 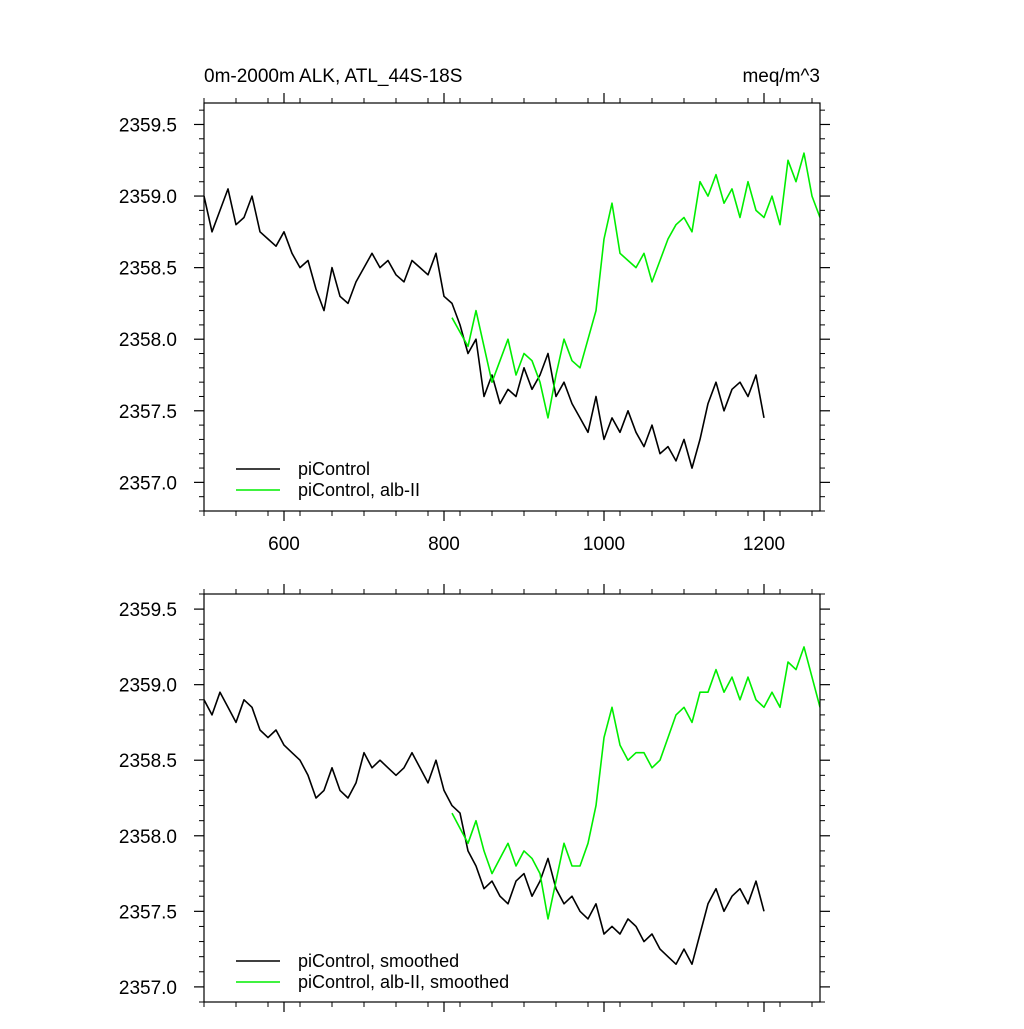 I want to click on top-y-tick-label: 2357.0, so click(x=148, y=483).